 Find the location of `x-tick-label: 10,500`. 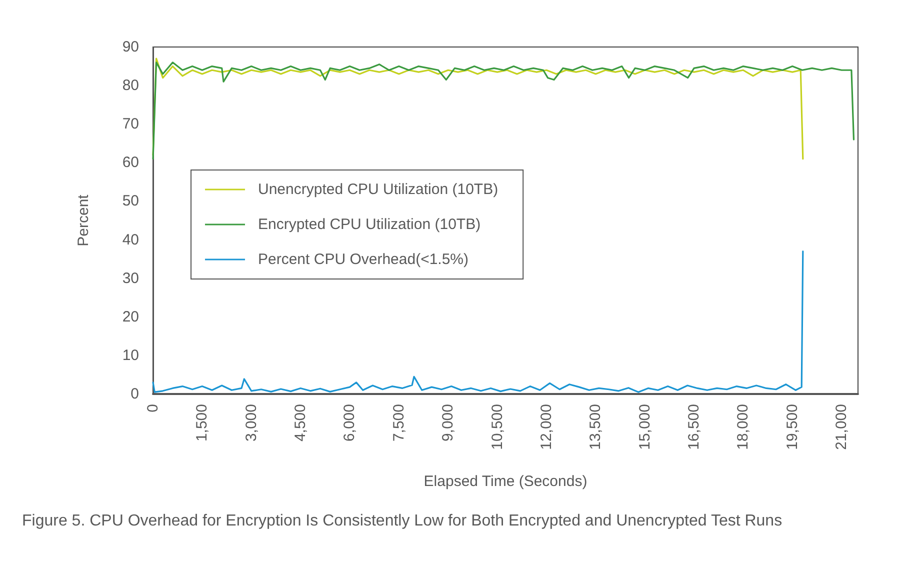

x-tick-label: 10,500 is located at coordinates (497, 427).